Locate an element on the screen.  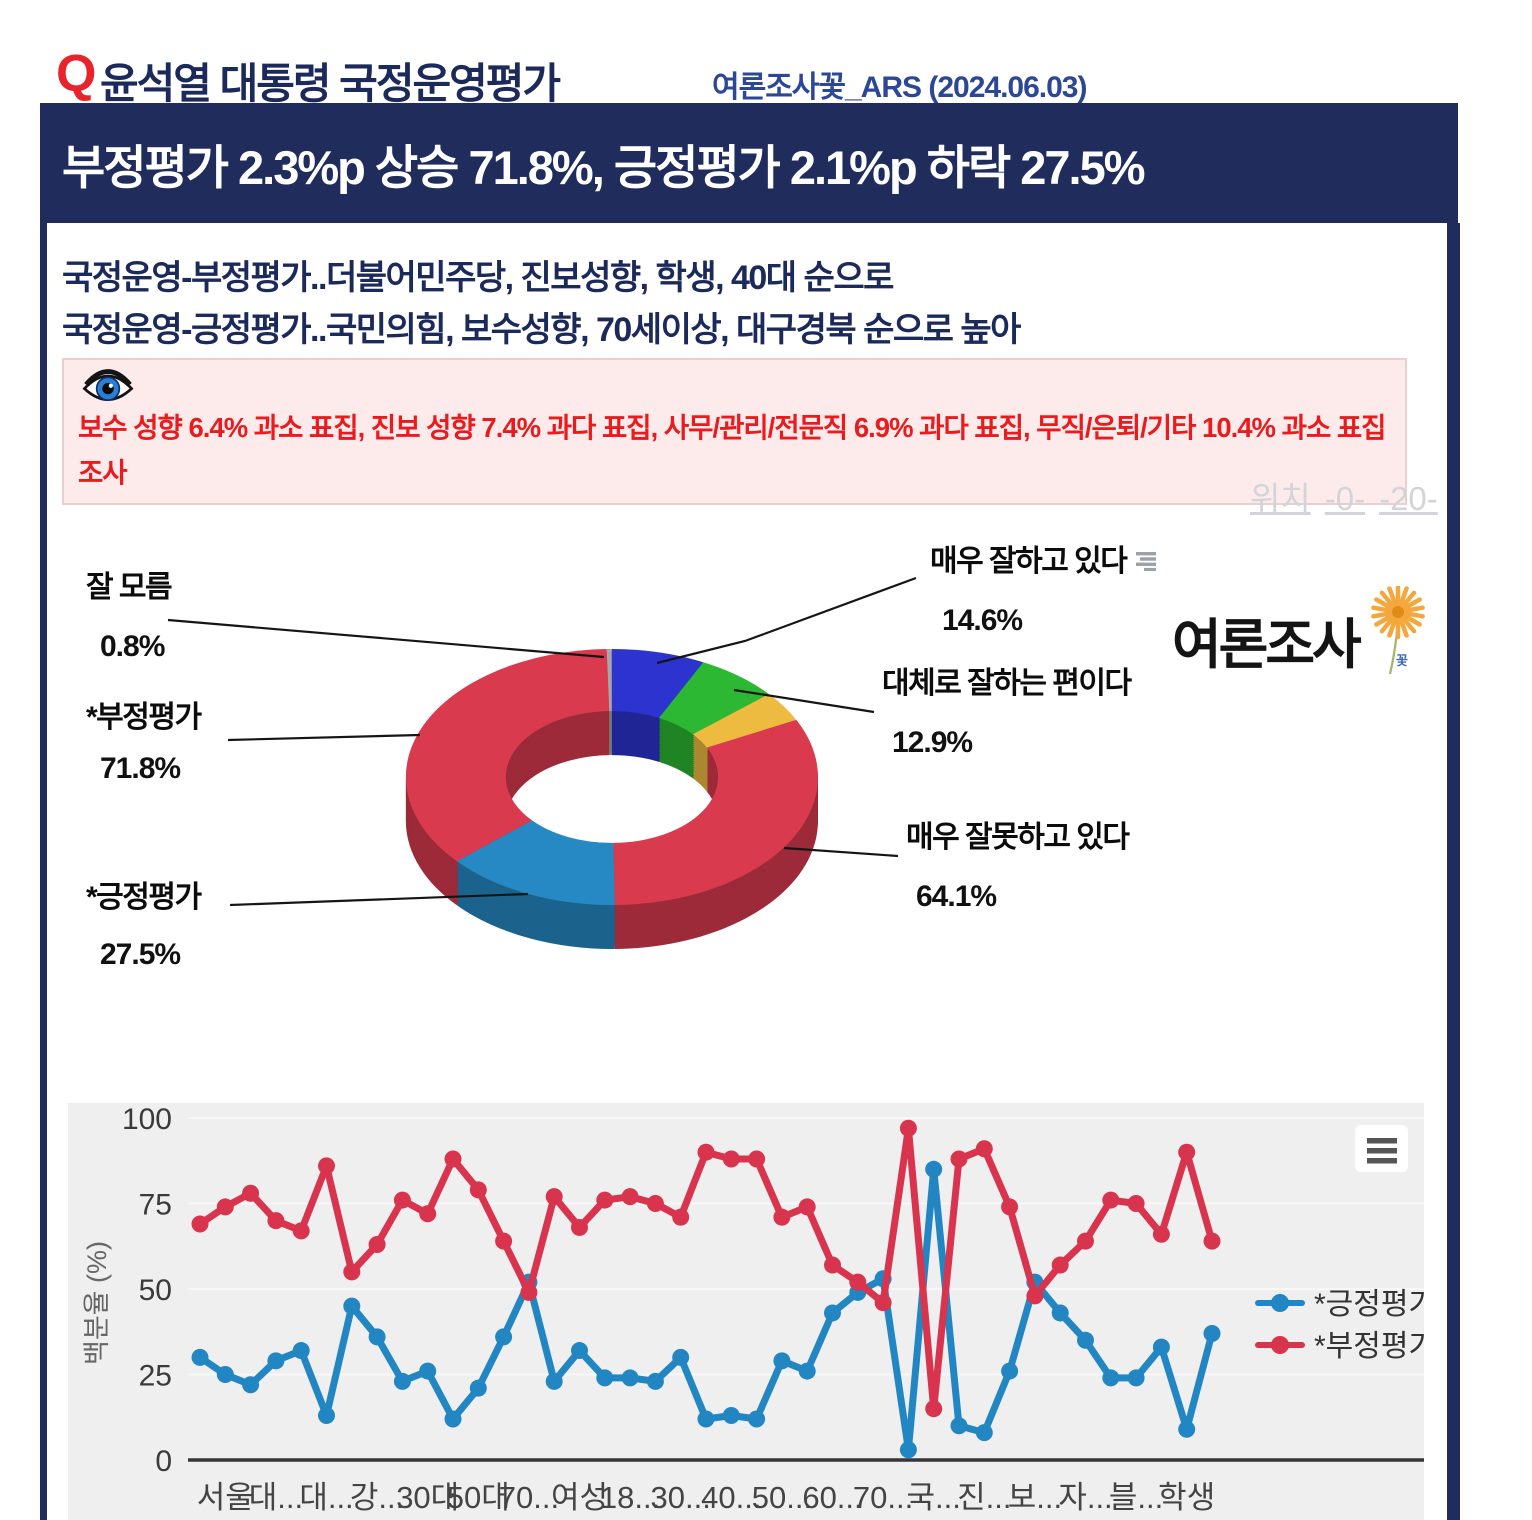
chart-menu-button is located at coordinates (1381, 1148).